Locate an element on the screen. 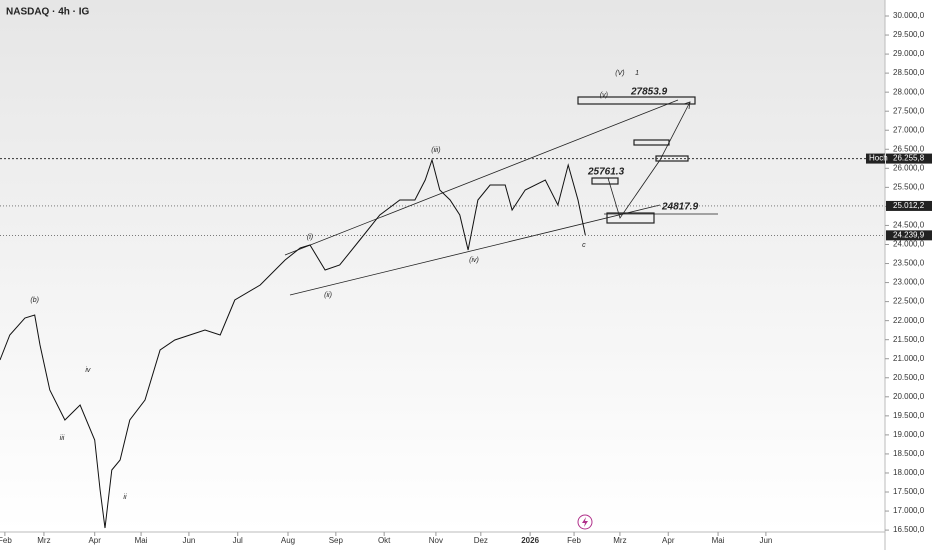 The image size is (932, 555). price-tag-label: 26.255,8 is located at coordinates (909, 158).